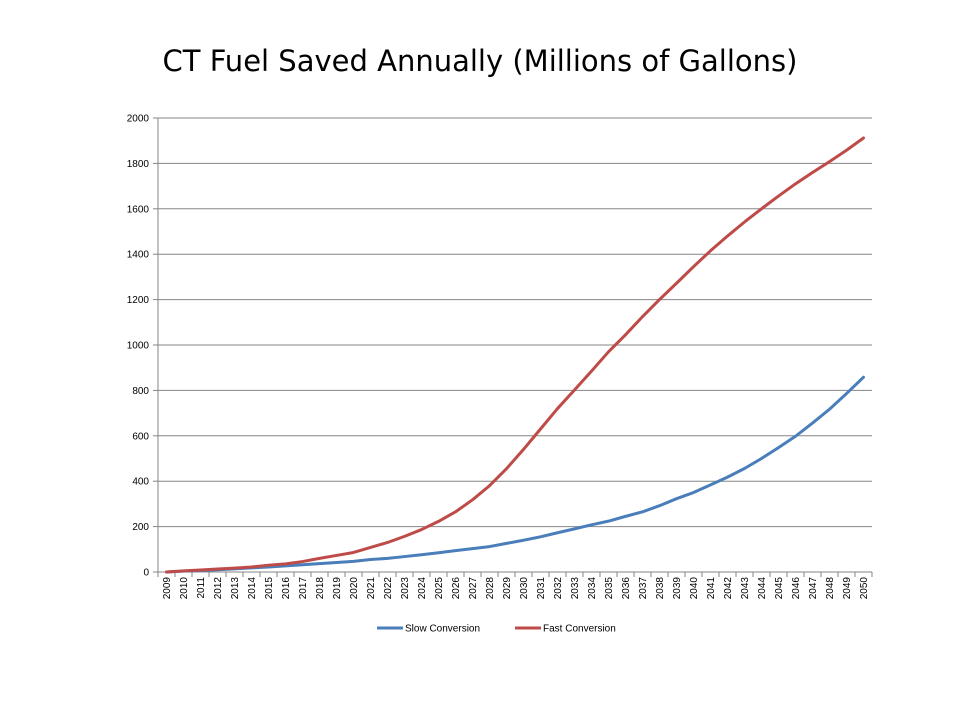 This screenshot has height=720, width=960. Describe the element at coordinates (138, 300) in the screenshot. I see `y-tick-label: 1200` at that location.